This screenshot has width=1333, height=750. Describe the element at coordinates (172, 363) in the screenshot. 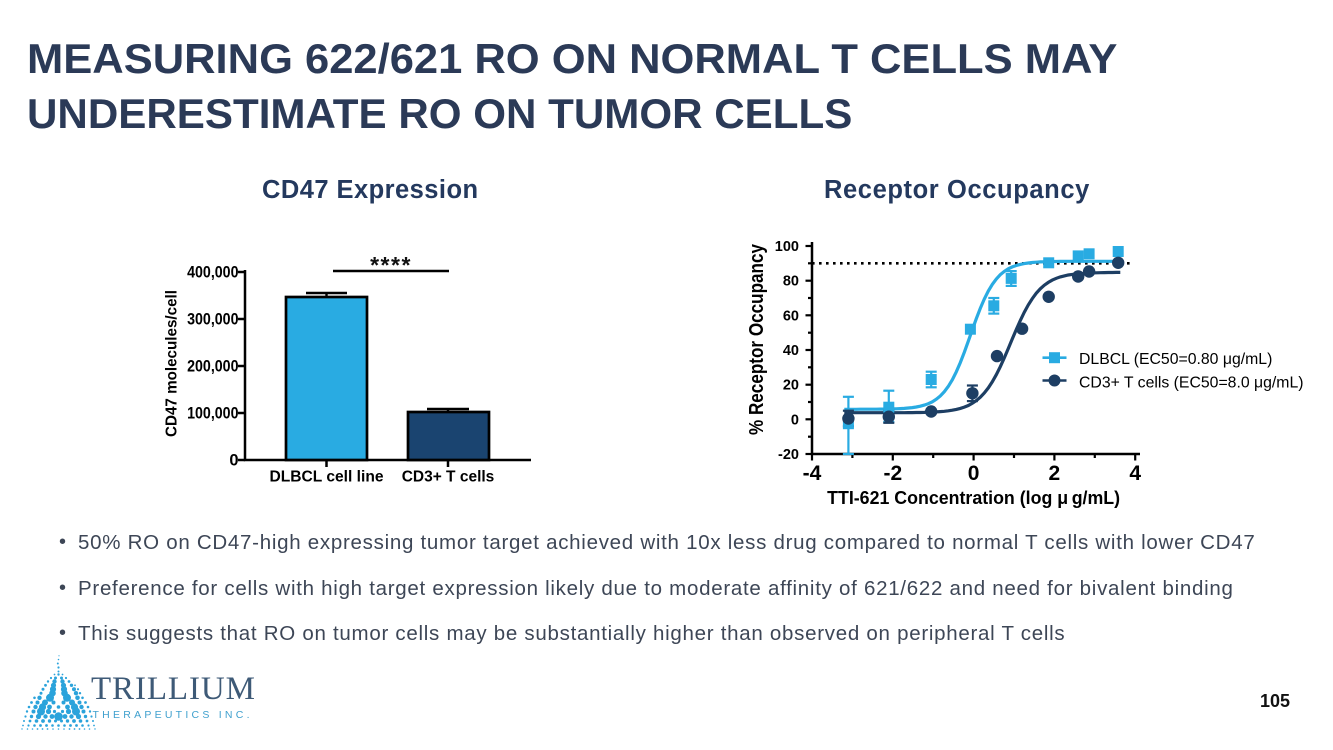

I see `svg-text: CD47 molecules/cell` at that location.